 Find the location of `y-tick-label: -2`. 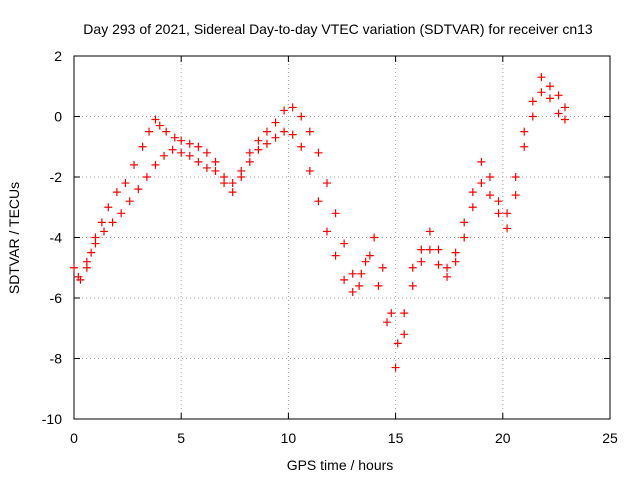

y-tick-label: -2 is located at coordinates (56, 177).